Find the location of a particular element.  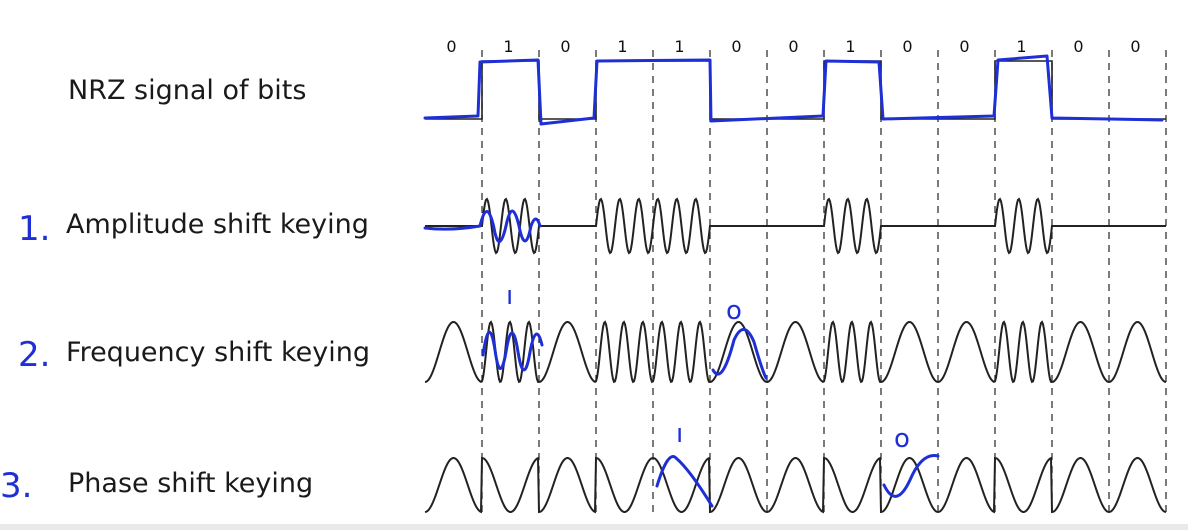

psk-one-annotation: ı is located at coordinates (679, 434).